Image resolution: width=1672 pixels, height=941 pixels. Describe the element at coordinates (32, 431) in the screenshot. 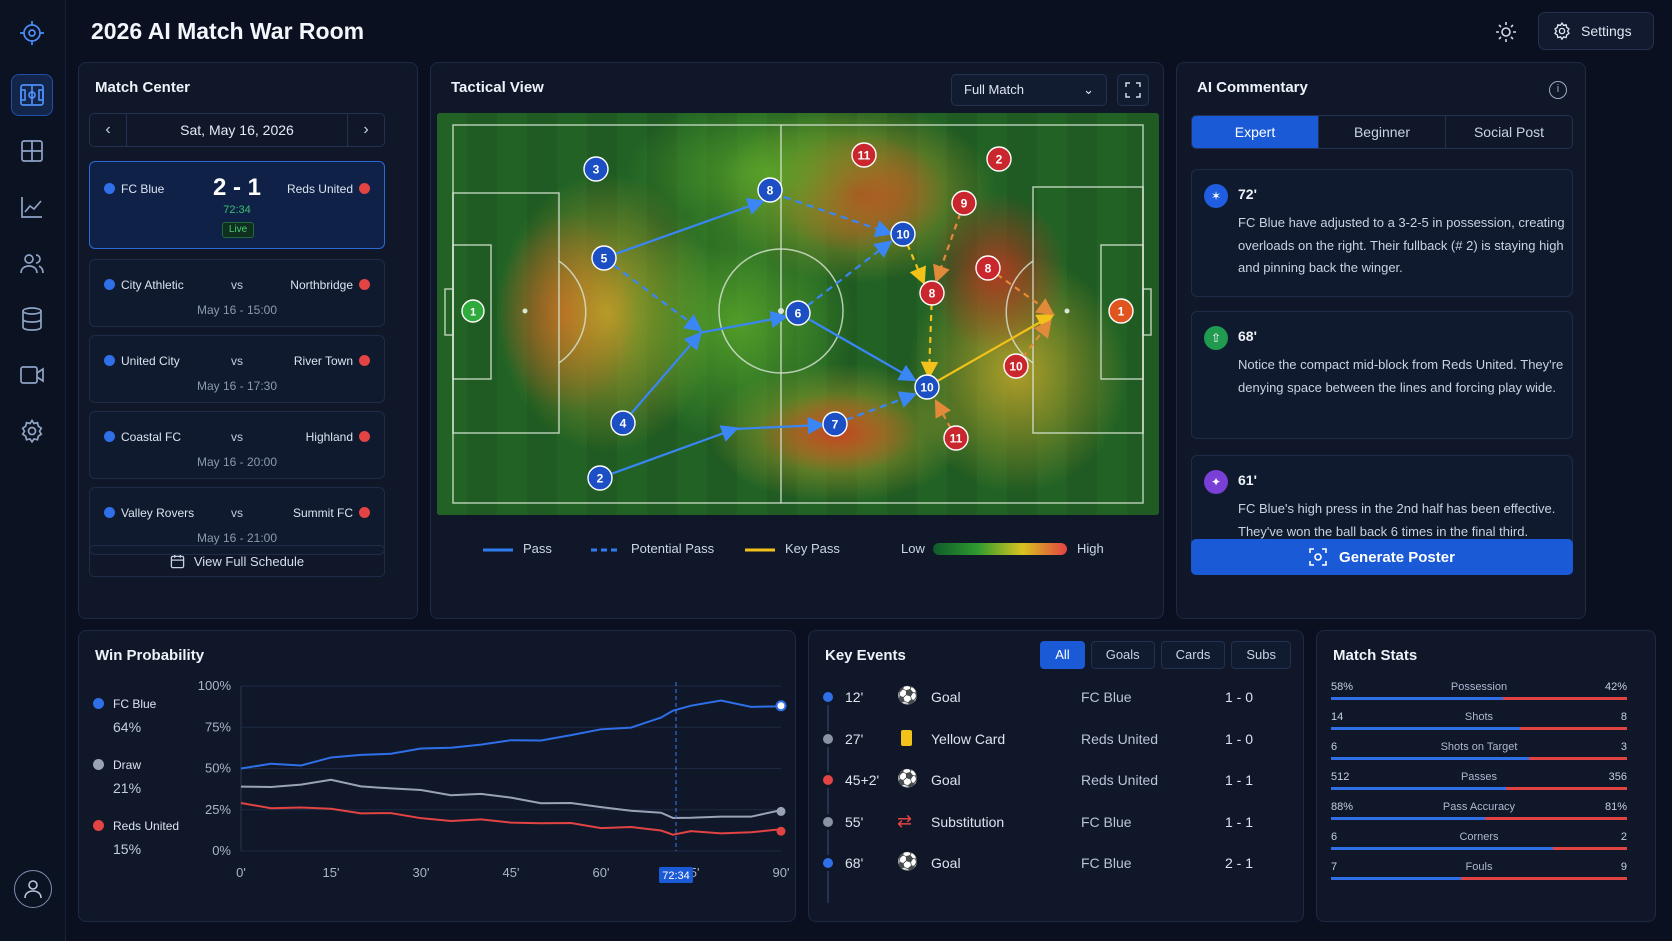

I see `gear-icon` at that location.